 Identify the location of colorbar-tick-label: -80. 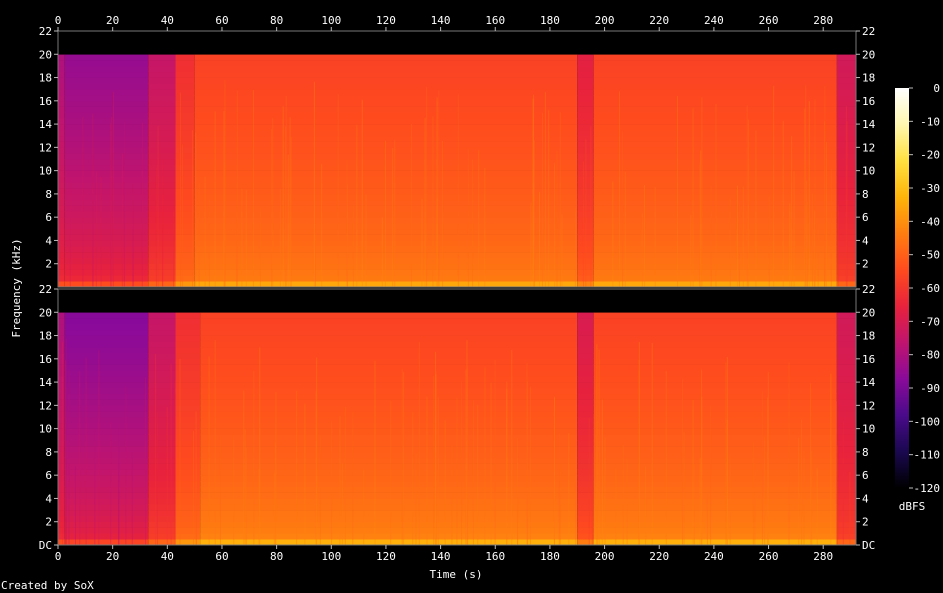
(930, 355).